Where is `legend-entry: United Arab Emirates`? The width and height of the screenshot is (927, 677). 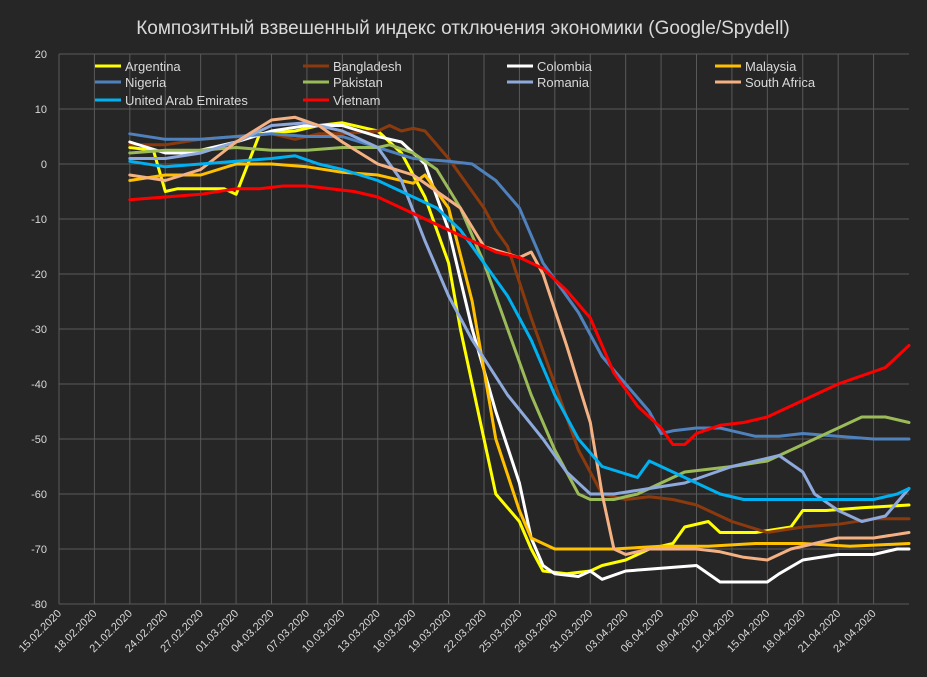 legend-entry: United Arab Emirates is located at coordinates (171, 100).